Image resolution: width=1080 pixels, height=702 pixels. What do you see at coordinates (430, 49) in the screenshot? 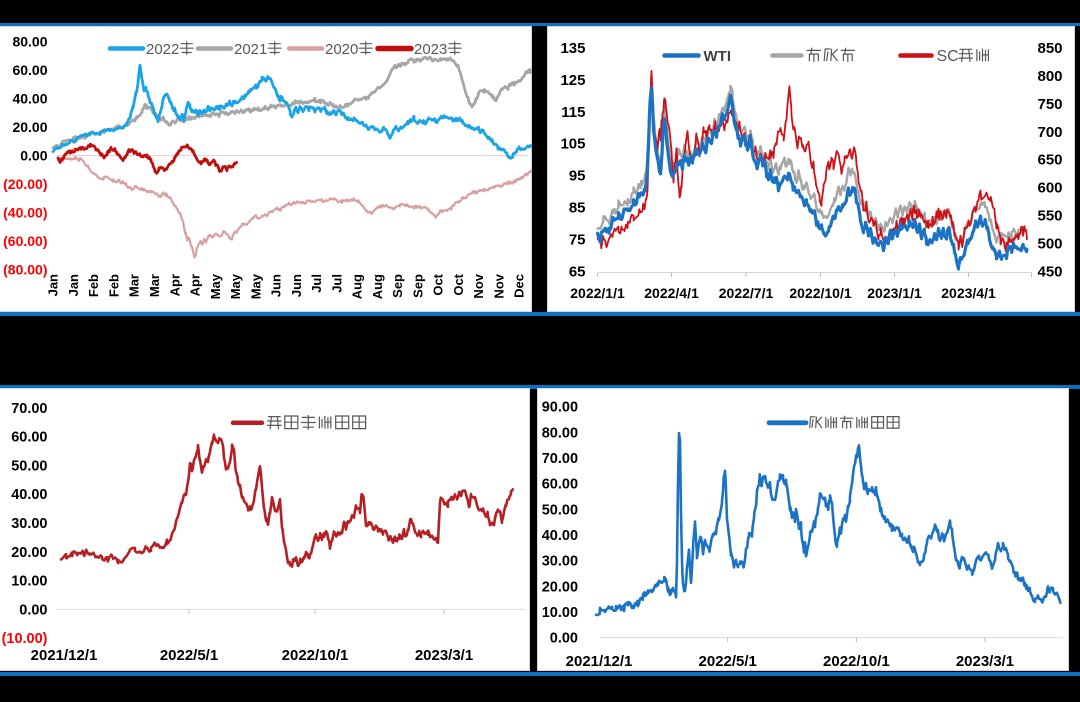
I see `svg-text: 2023` at bounding box center [430, 49].